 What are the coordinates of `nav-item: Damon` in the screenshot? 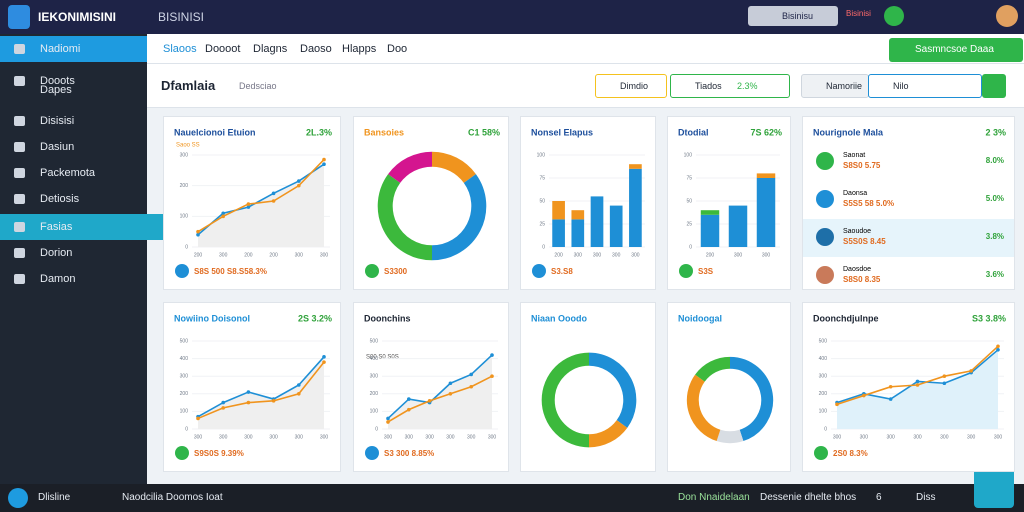 It's located at (93, 279).